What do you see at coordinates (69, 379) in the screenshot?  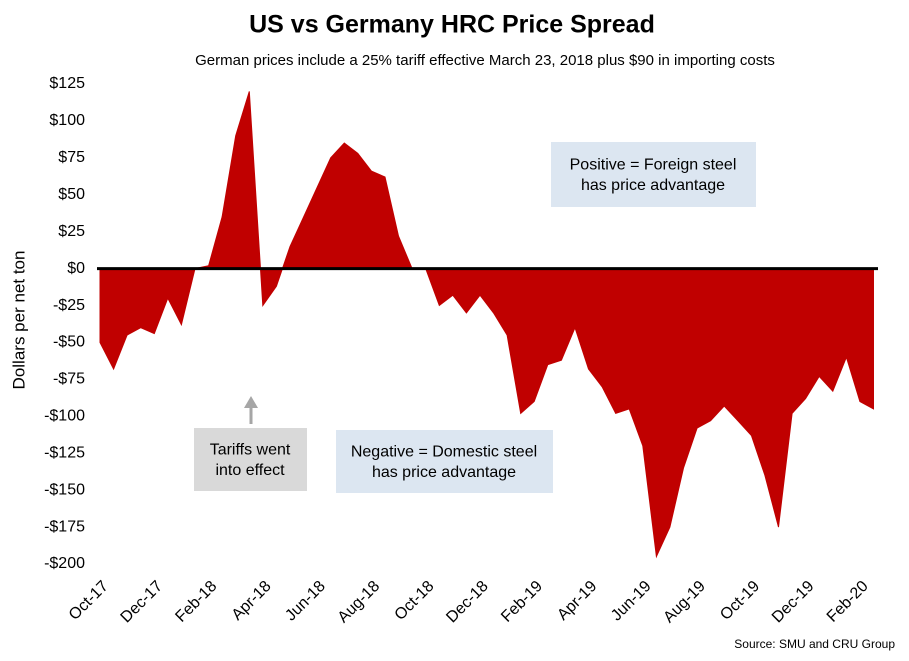 I see `y-tick-label: -$75` at bounding box center [69, 379].